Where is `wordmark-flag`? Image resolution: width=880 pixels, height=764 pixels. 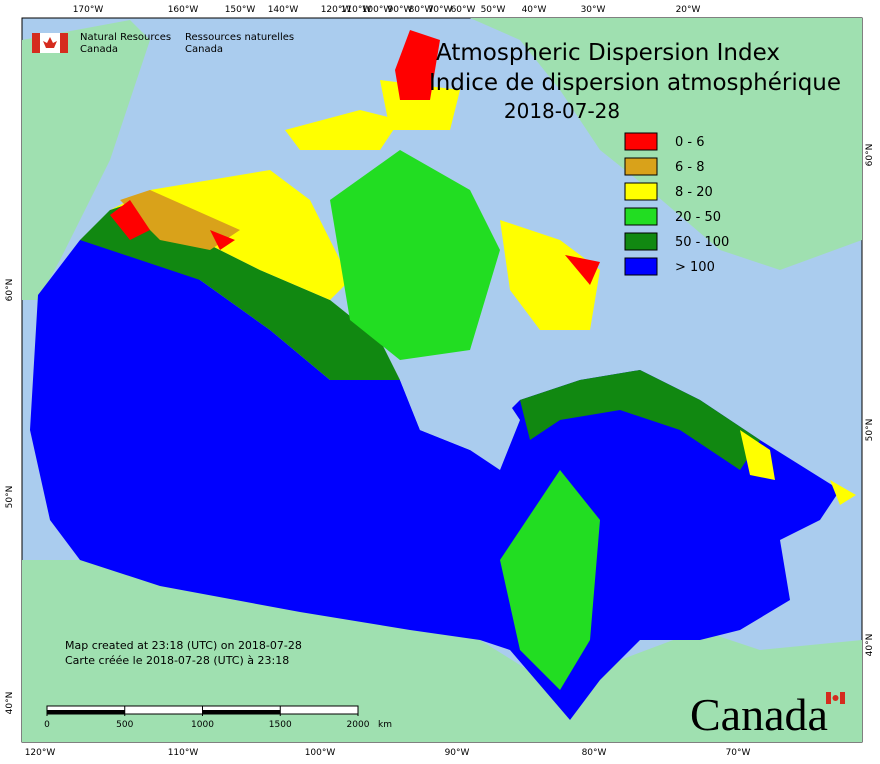 wordmark-flag is located at coordinates (835, 698).